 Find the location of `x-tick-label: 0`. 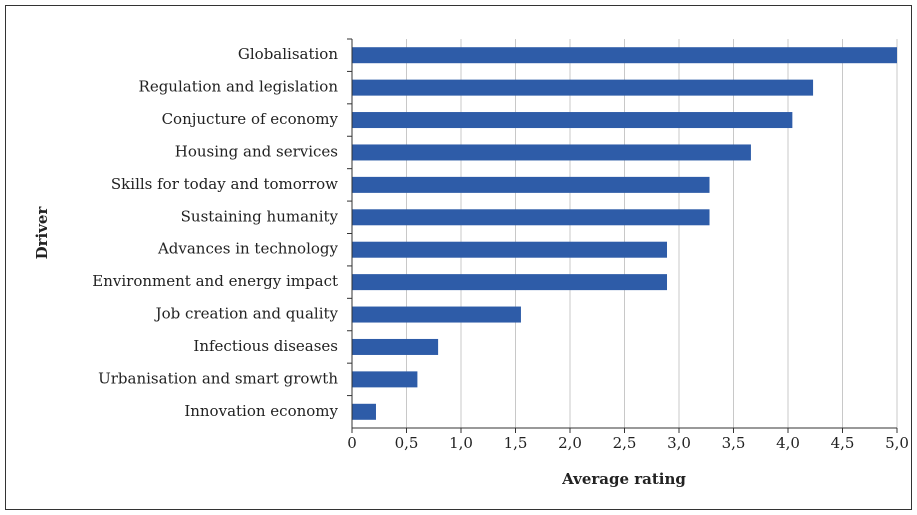

x-tick-label: 0 is located at coordinates (352, 443).